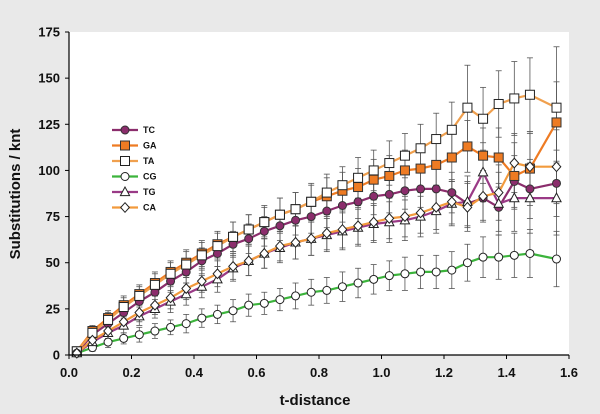 The width and height of the screenshot is (600, 414). What do you see at coordinates (256, 372) in the screenshot?
I see `x-tick-label: 0.6` at bounding box center [256, 372].